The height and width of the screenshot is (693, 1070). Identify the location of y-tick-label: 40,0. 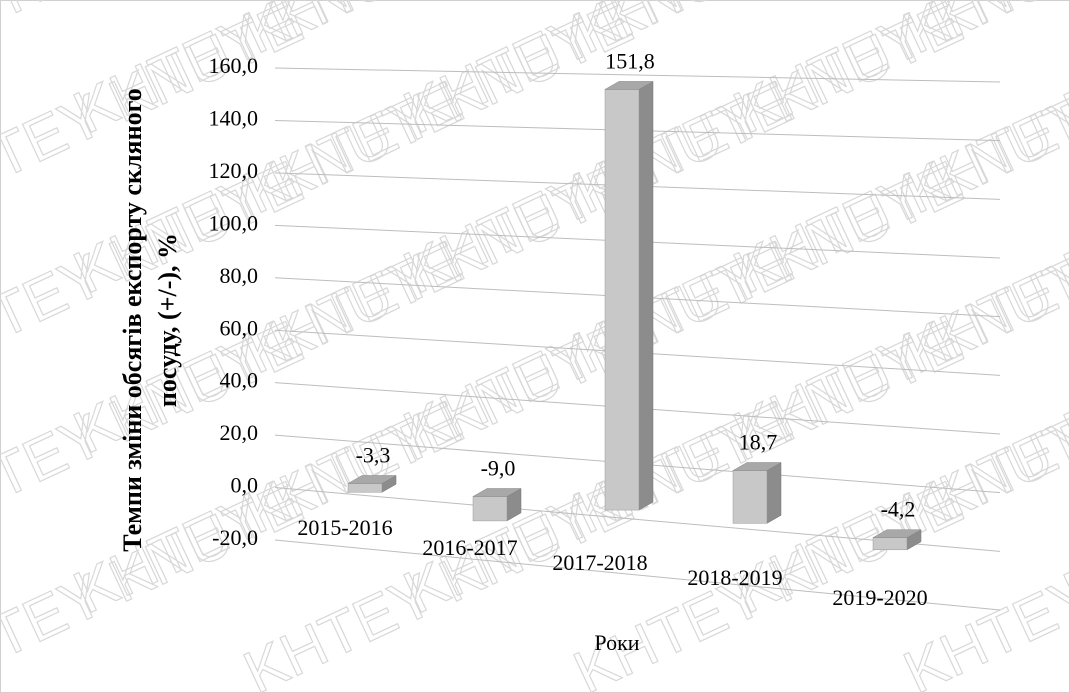
(239, 380).